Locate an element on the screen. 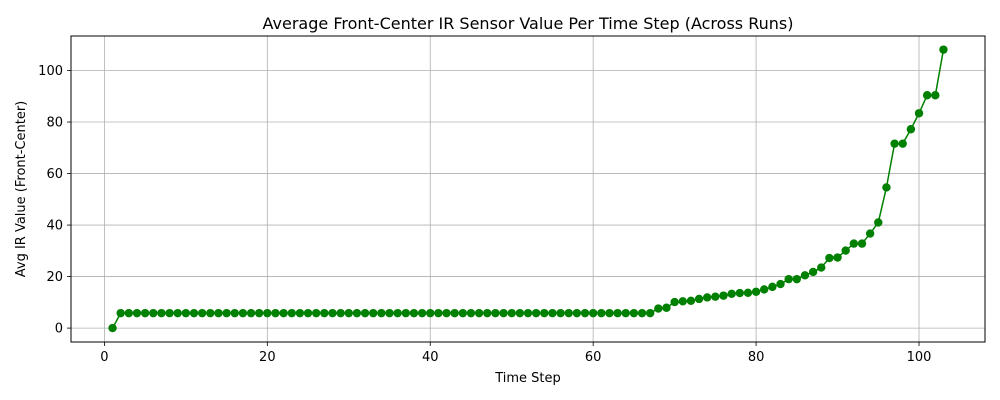 The image size is (1000, 400). x-tick-label: 80 is located at coordinates (756, 357).